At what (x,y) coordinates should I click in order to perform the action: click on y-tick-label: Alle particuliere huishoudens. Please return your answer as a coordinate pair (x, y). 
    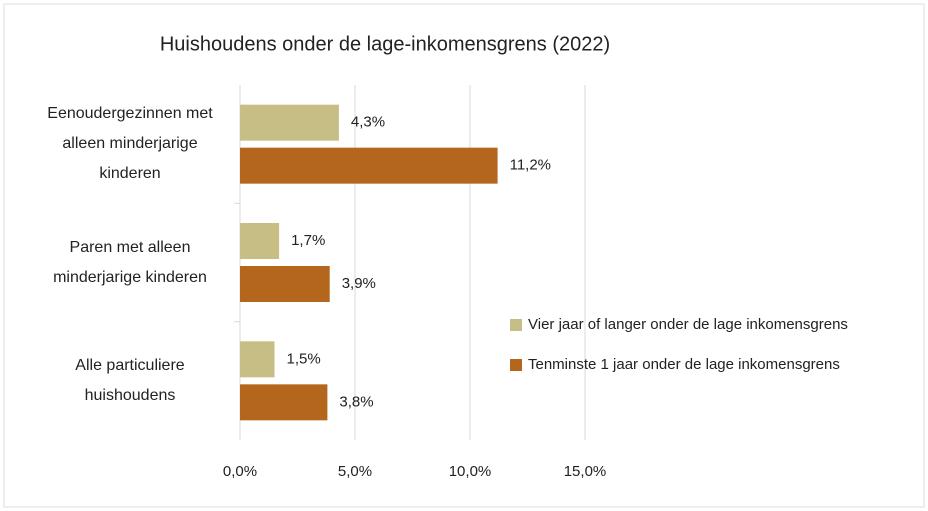
    Looking at the image, I should click on (130, 380).